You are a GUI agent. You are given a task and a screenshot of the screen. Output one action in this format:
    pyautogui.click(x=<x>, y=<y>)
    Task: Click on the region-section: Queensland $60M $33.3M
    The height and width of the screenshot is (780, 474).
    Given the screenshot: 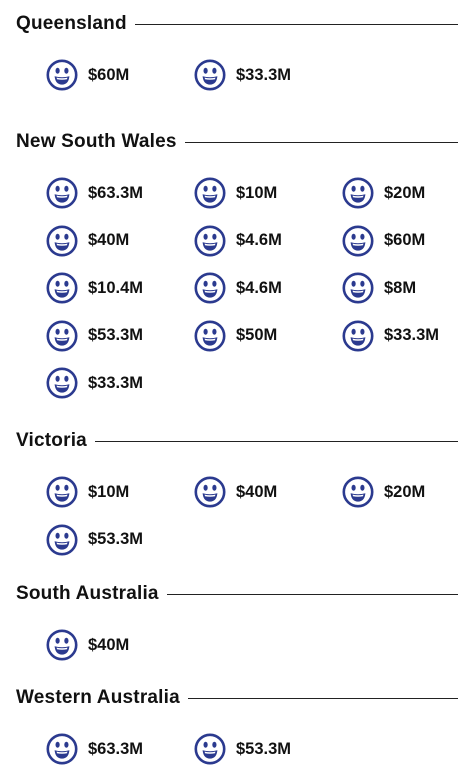 What is the action you would take?
    pyautogui.click(x=237, y=24)
    